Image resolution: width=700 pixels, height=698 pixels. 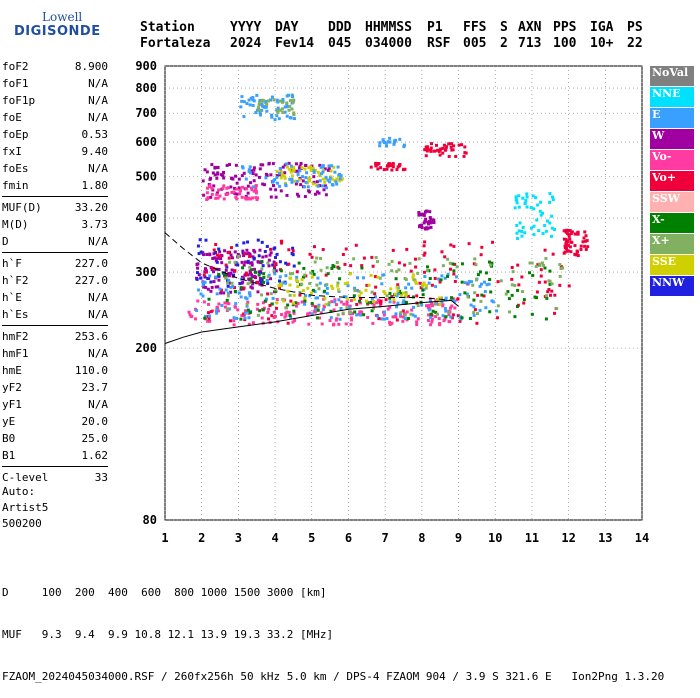 I want to click on param-value: 227.0, so click(x=91, y=263).